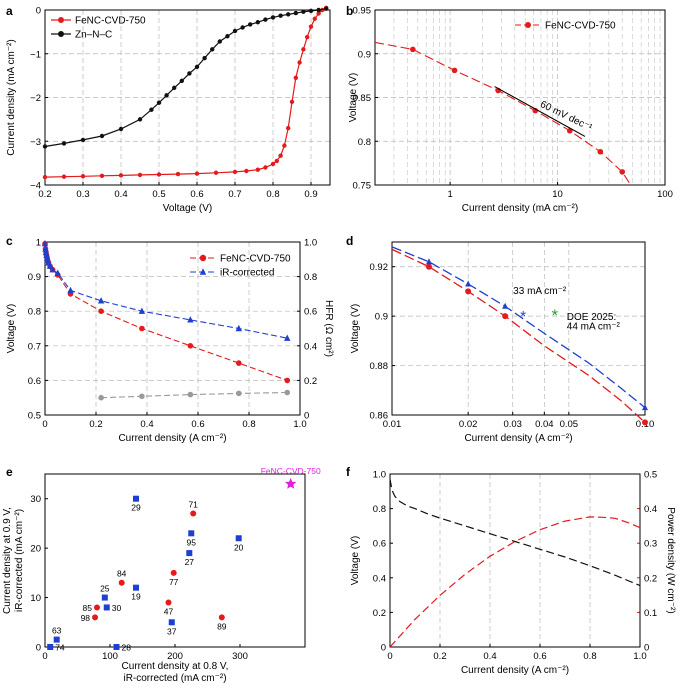 This screenshot has width=685, height=694. Describe the element at coordinates (35, 142) in the screenshot. I see `y-tick-label: −3` at that location.